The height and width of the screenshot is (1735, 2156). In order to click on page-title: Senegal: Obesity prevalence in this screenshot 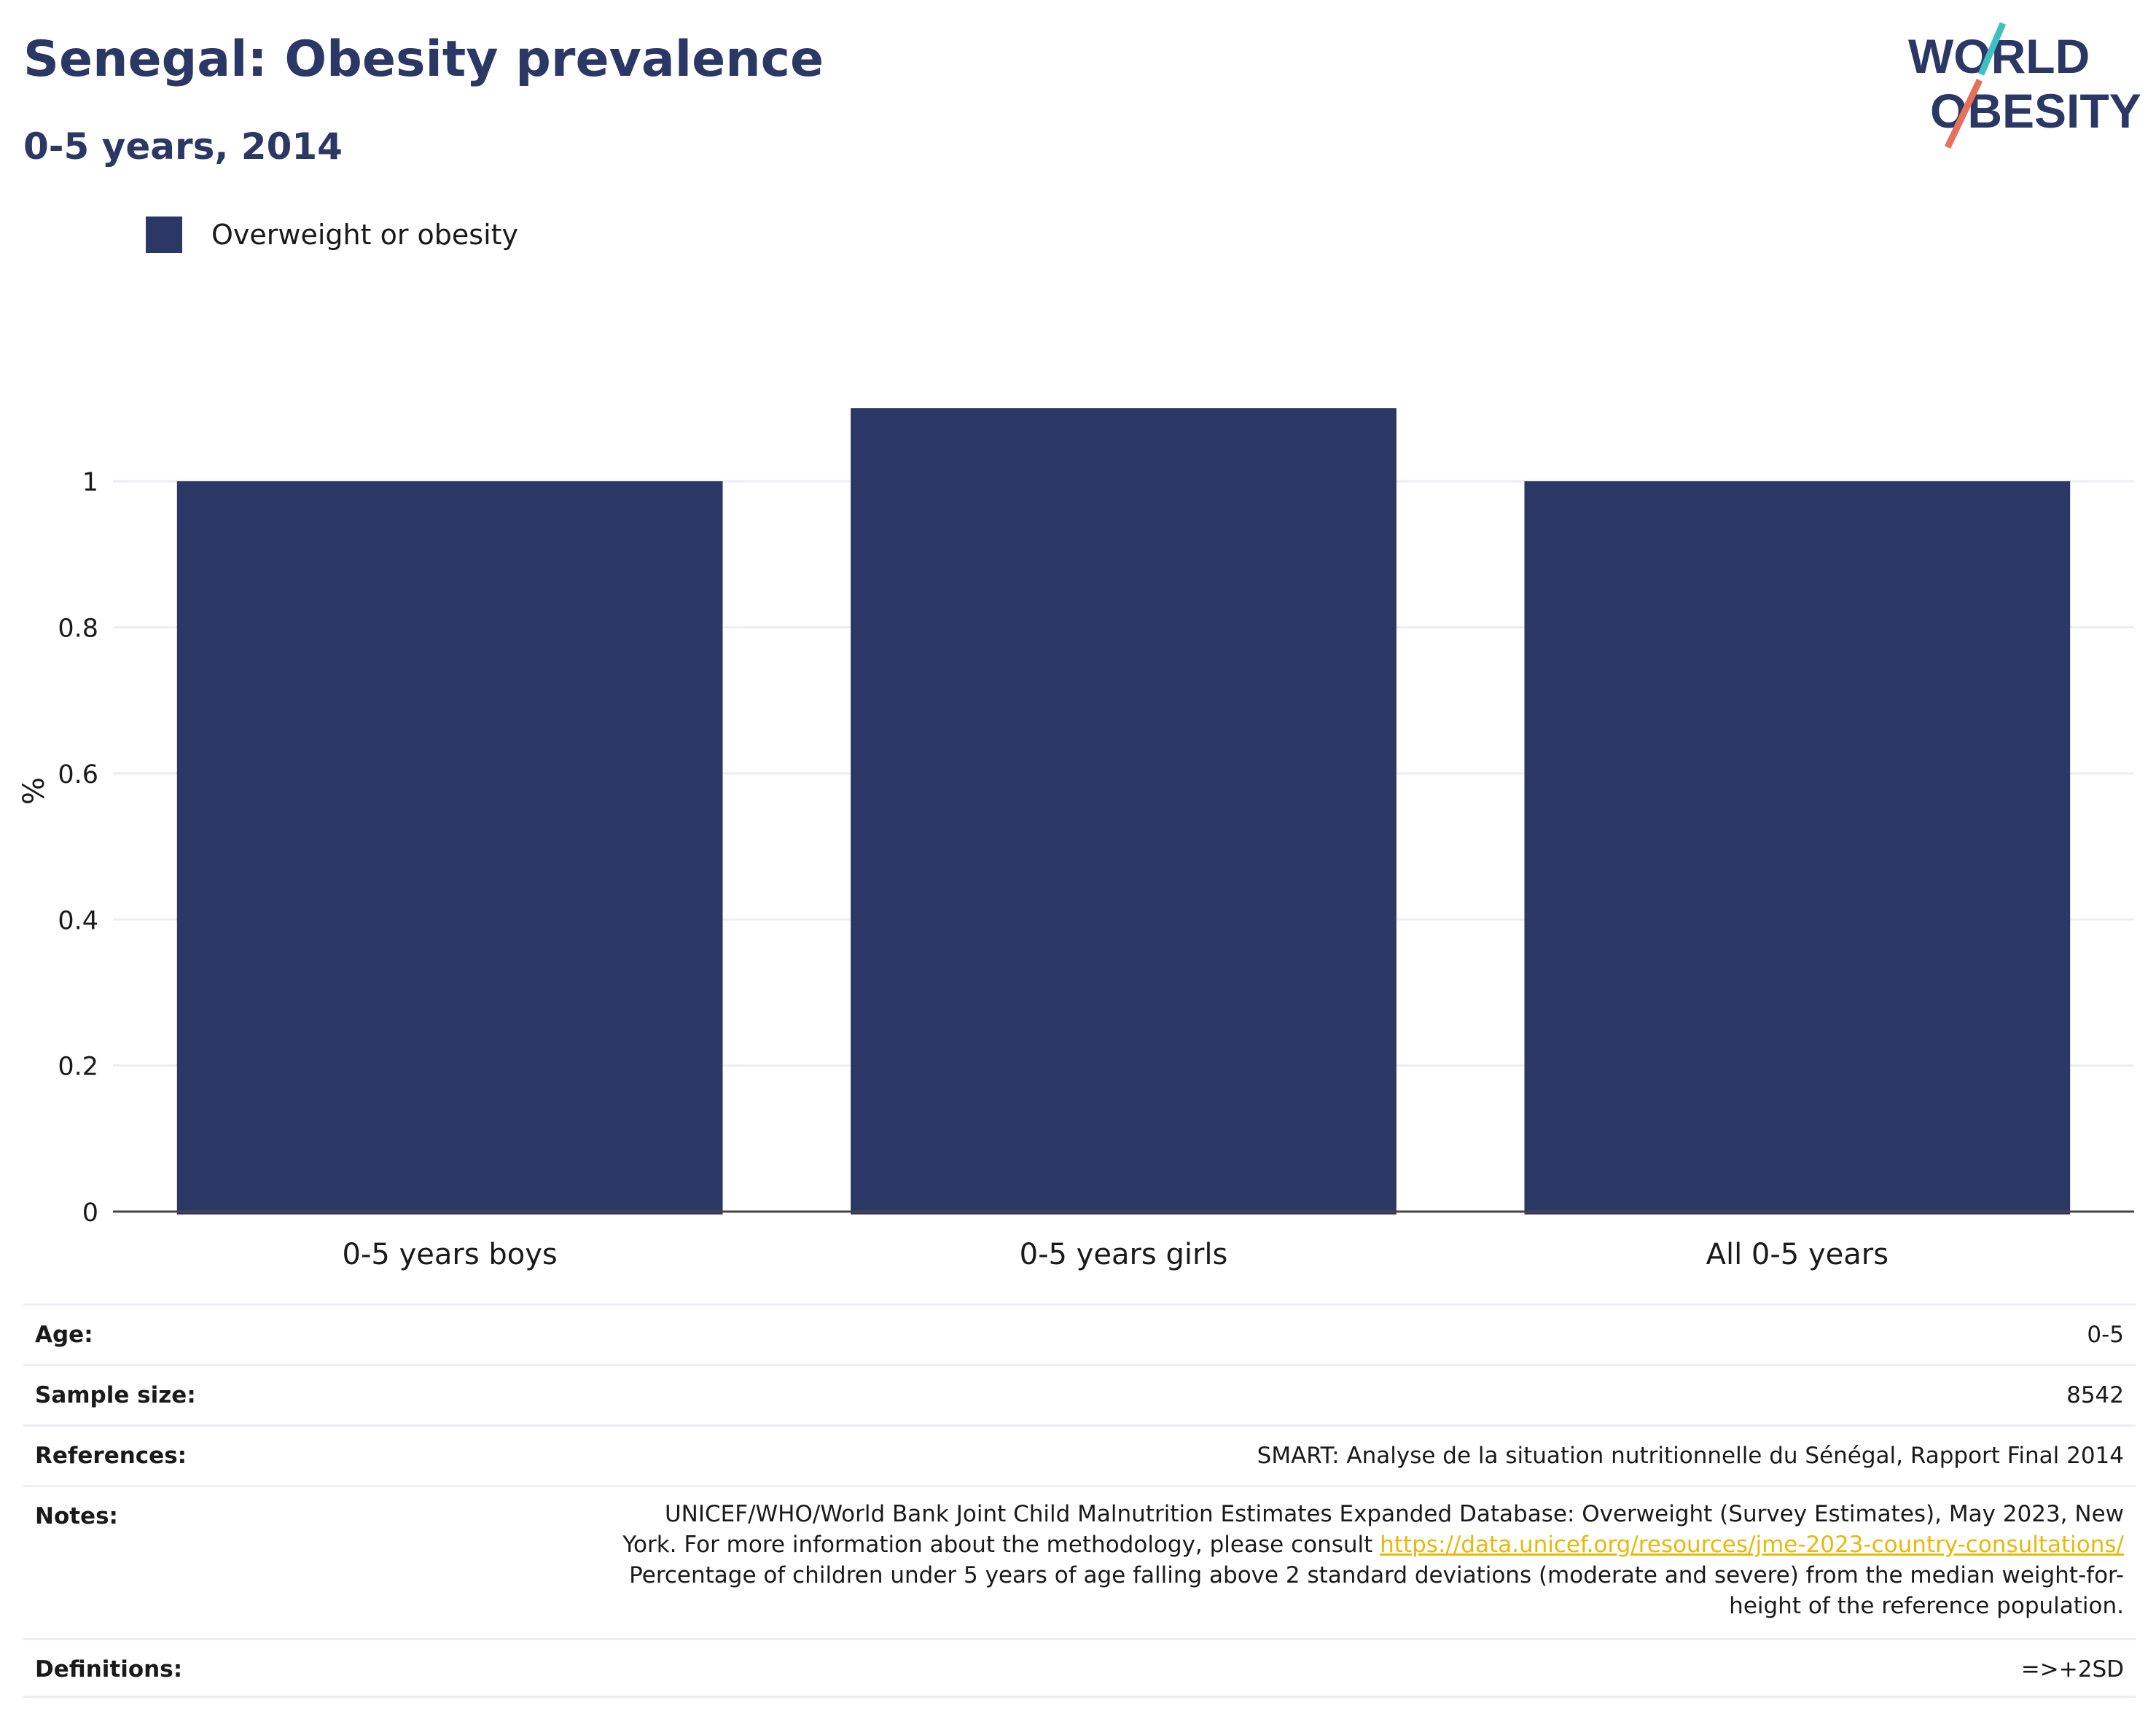, I will do `click(424, 59)`.